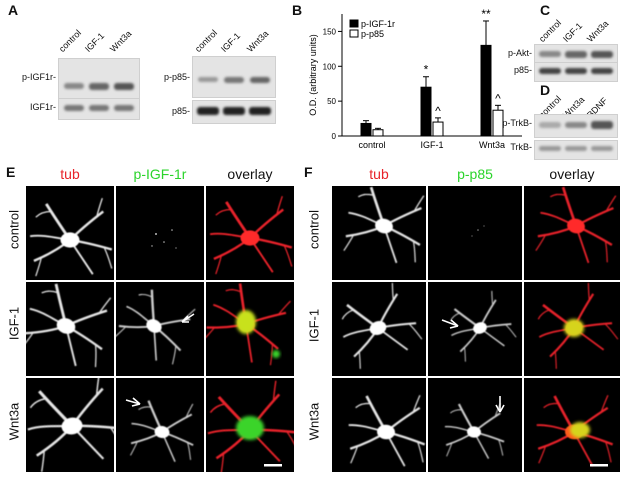  Describe the element at coordinates (426, 70) in the screenshot. I see `significance-marker: *` at that location.